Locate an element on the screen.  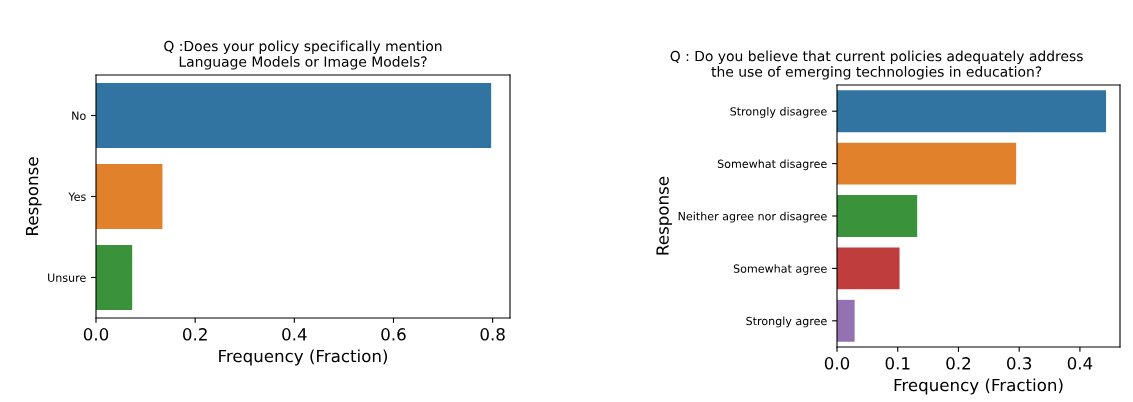
chart-title: Q : Do you believe that current policies adequately address the use of emerging technologies in education? is located at coordinates (876, 65).